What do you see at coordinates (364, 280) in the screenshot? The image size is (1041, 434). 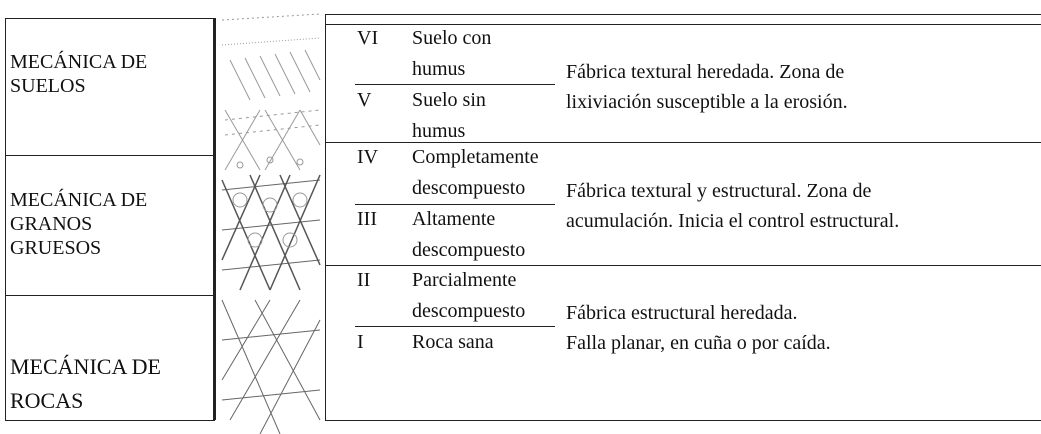 I see `grade-numeral: II` at bounding box center [364, 280].